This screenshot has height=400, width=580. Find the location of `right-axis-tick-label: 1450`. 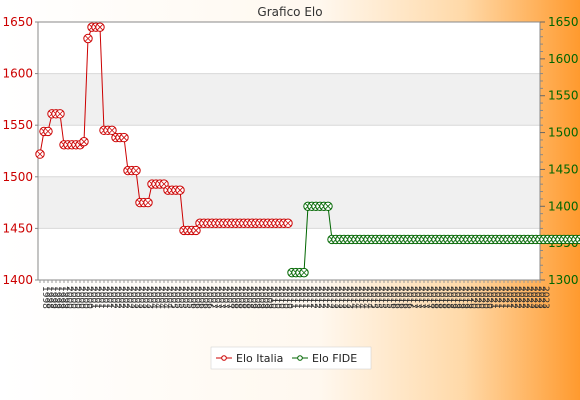

right-axis-tick-label: 1450 is located at coordinates (563, 169).